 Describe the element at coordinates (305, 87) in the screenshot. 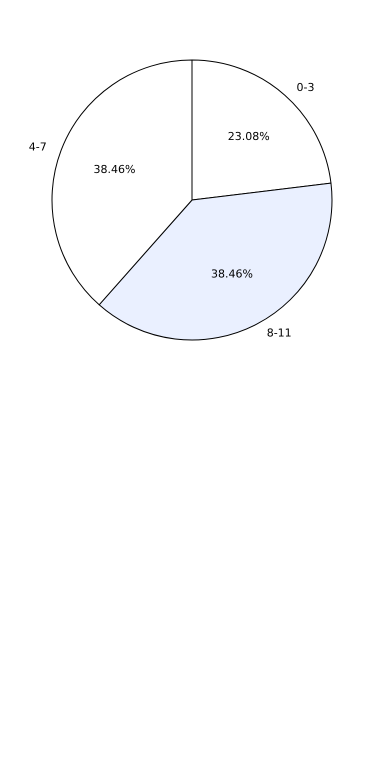

I see `slice-label: 0-3` at that location.